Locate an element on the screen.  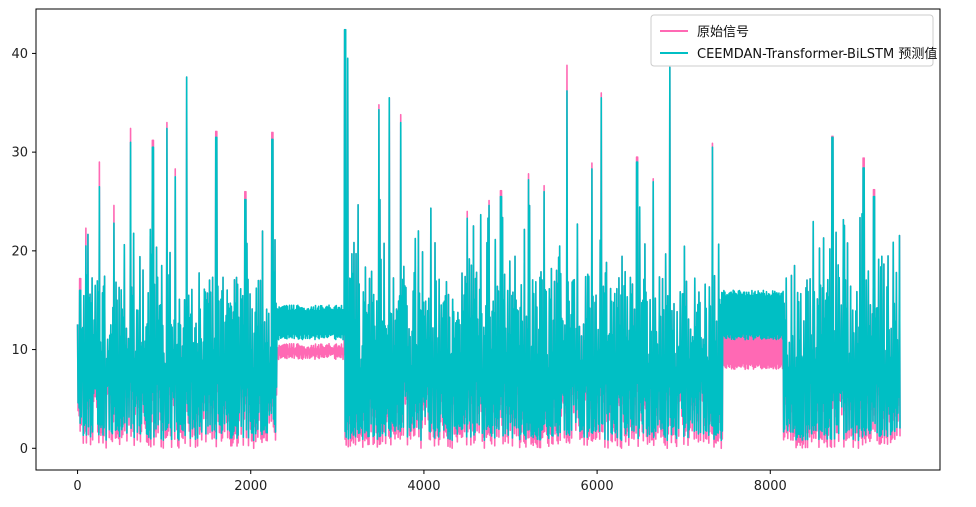
x-tick-label: 4000 is located at coordinates (423, 486).